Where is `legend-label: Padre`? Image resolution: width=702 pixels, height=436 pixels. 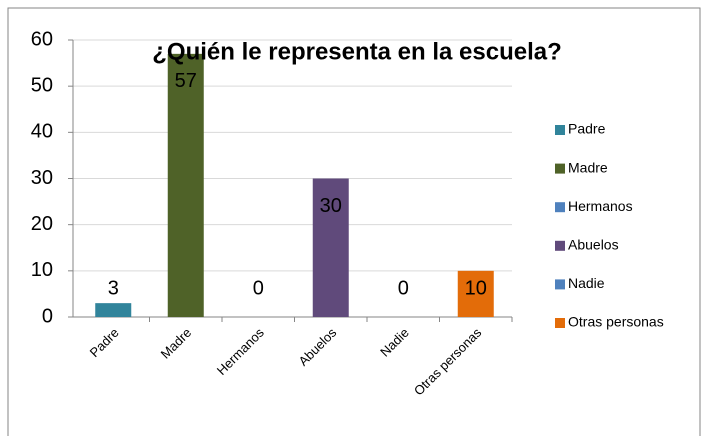 legend-label: Padre is located at coordinates (587, 129).